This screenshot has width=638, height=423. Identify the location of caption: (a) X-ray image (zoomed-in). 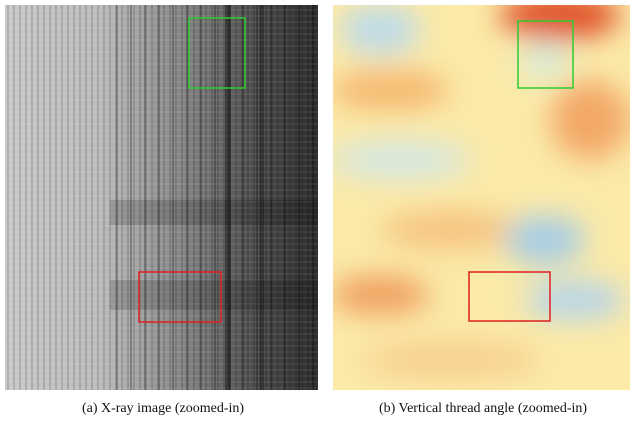
(163, 408).